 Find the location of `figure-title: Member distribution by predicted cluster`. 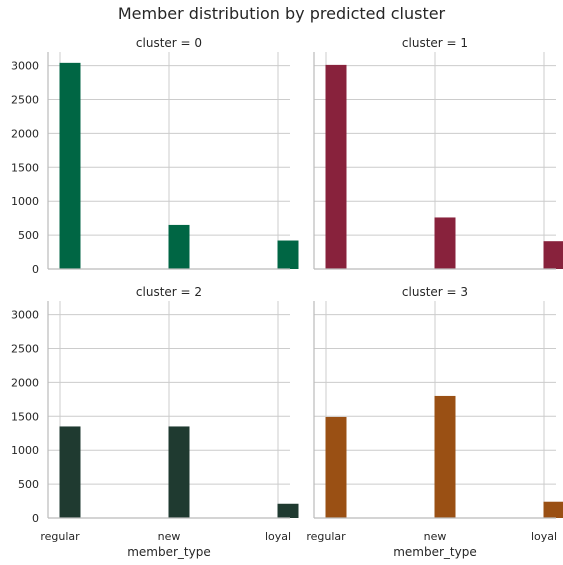

figure-title: Member distribution by predicted cluster is located at coordinates (281, 13).